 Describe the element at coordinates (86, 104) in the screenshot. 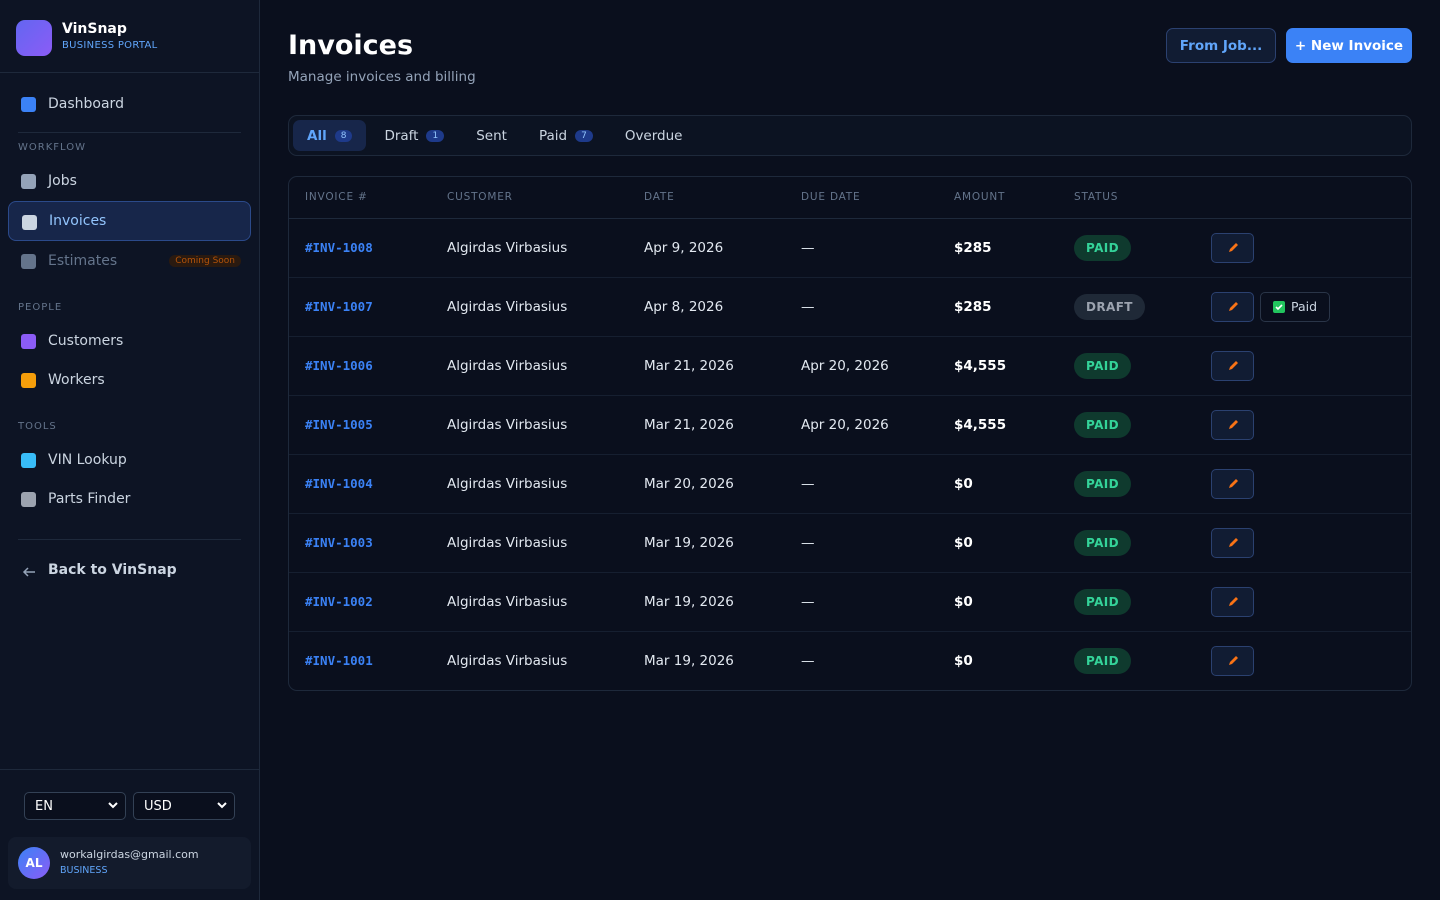

I see `nav-label: Dashboard` at that location.